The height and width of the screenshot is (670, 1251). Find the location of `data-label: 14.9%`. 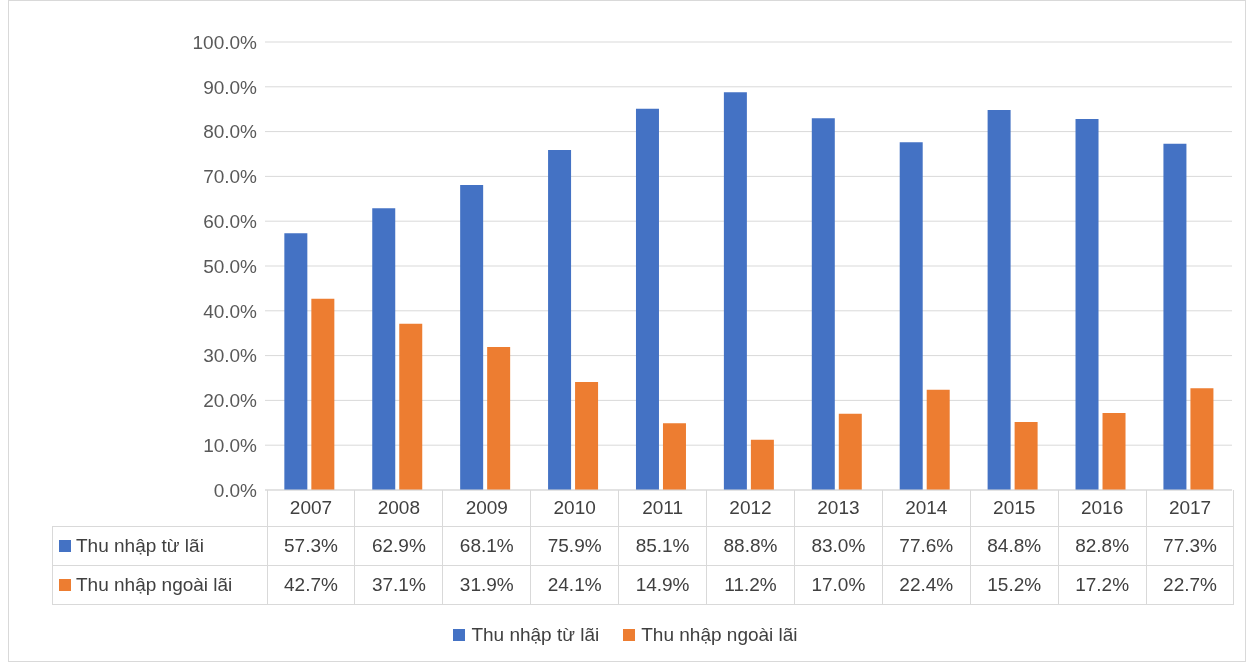

data-label: 14.9% is located at coordinates (662, 584).